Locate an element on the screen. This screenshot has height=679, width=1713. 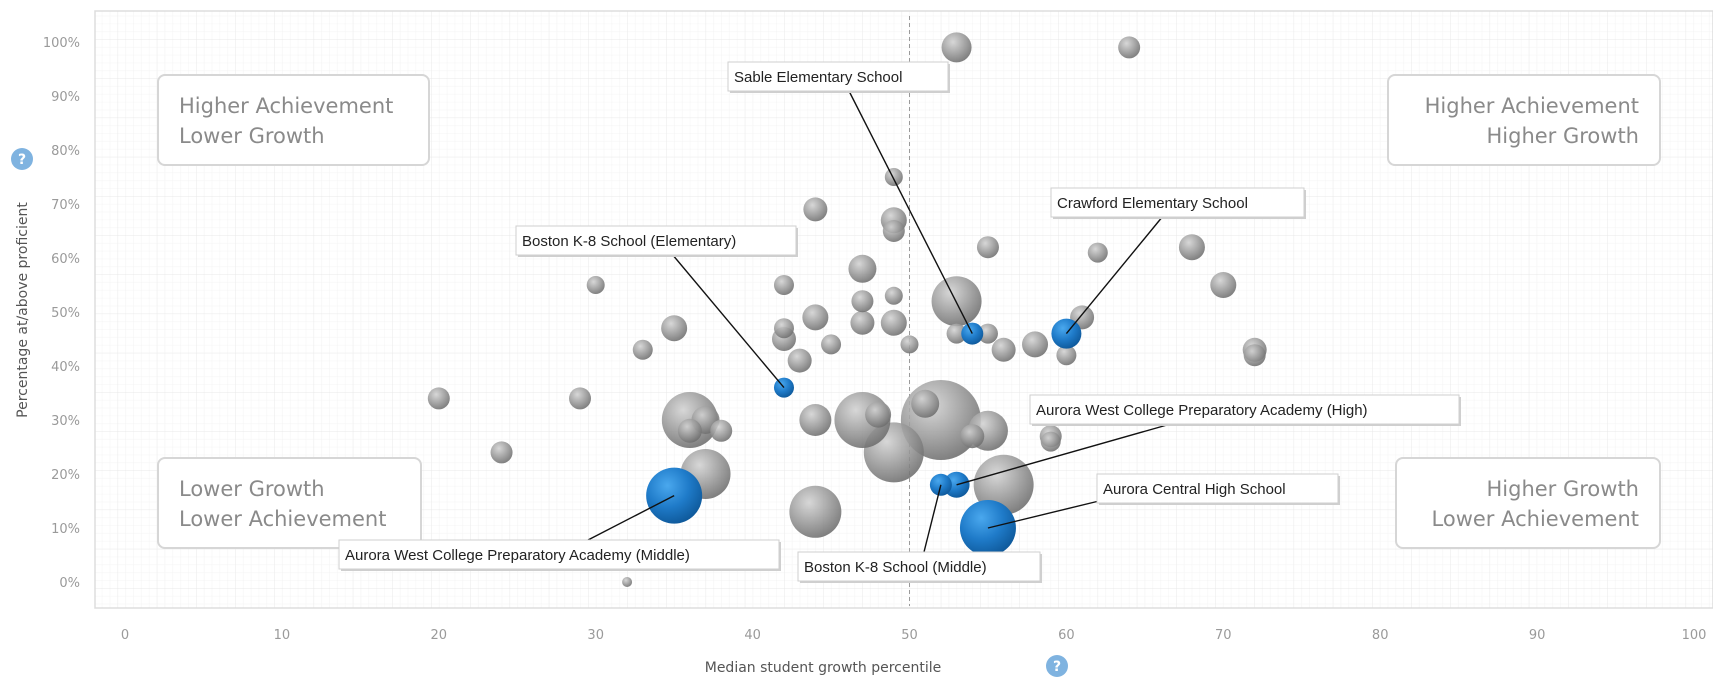
callout-label: Boston K-8 School (Middle) is located at coordinates (919, 533).